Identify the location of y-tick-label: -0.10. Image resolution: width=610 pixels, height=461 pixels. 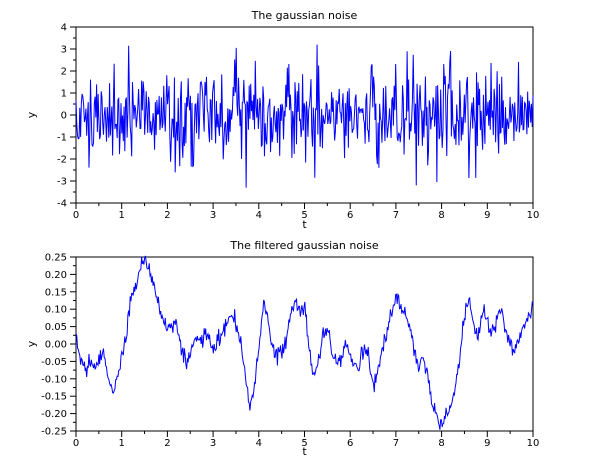
(54, 379).